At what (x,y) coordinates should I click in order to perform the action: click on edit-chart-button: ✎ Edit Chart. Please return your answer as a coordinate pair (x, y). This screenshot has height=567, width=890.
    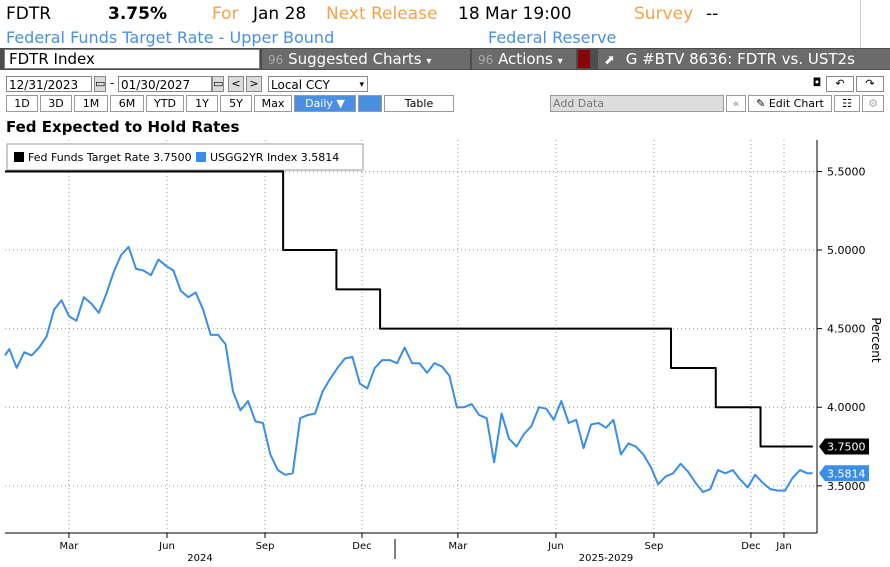
    Looking at the image, I should click on (790, 103).